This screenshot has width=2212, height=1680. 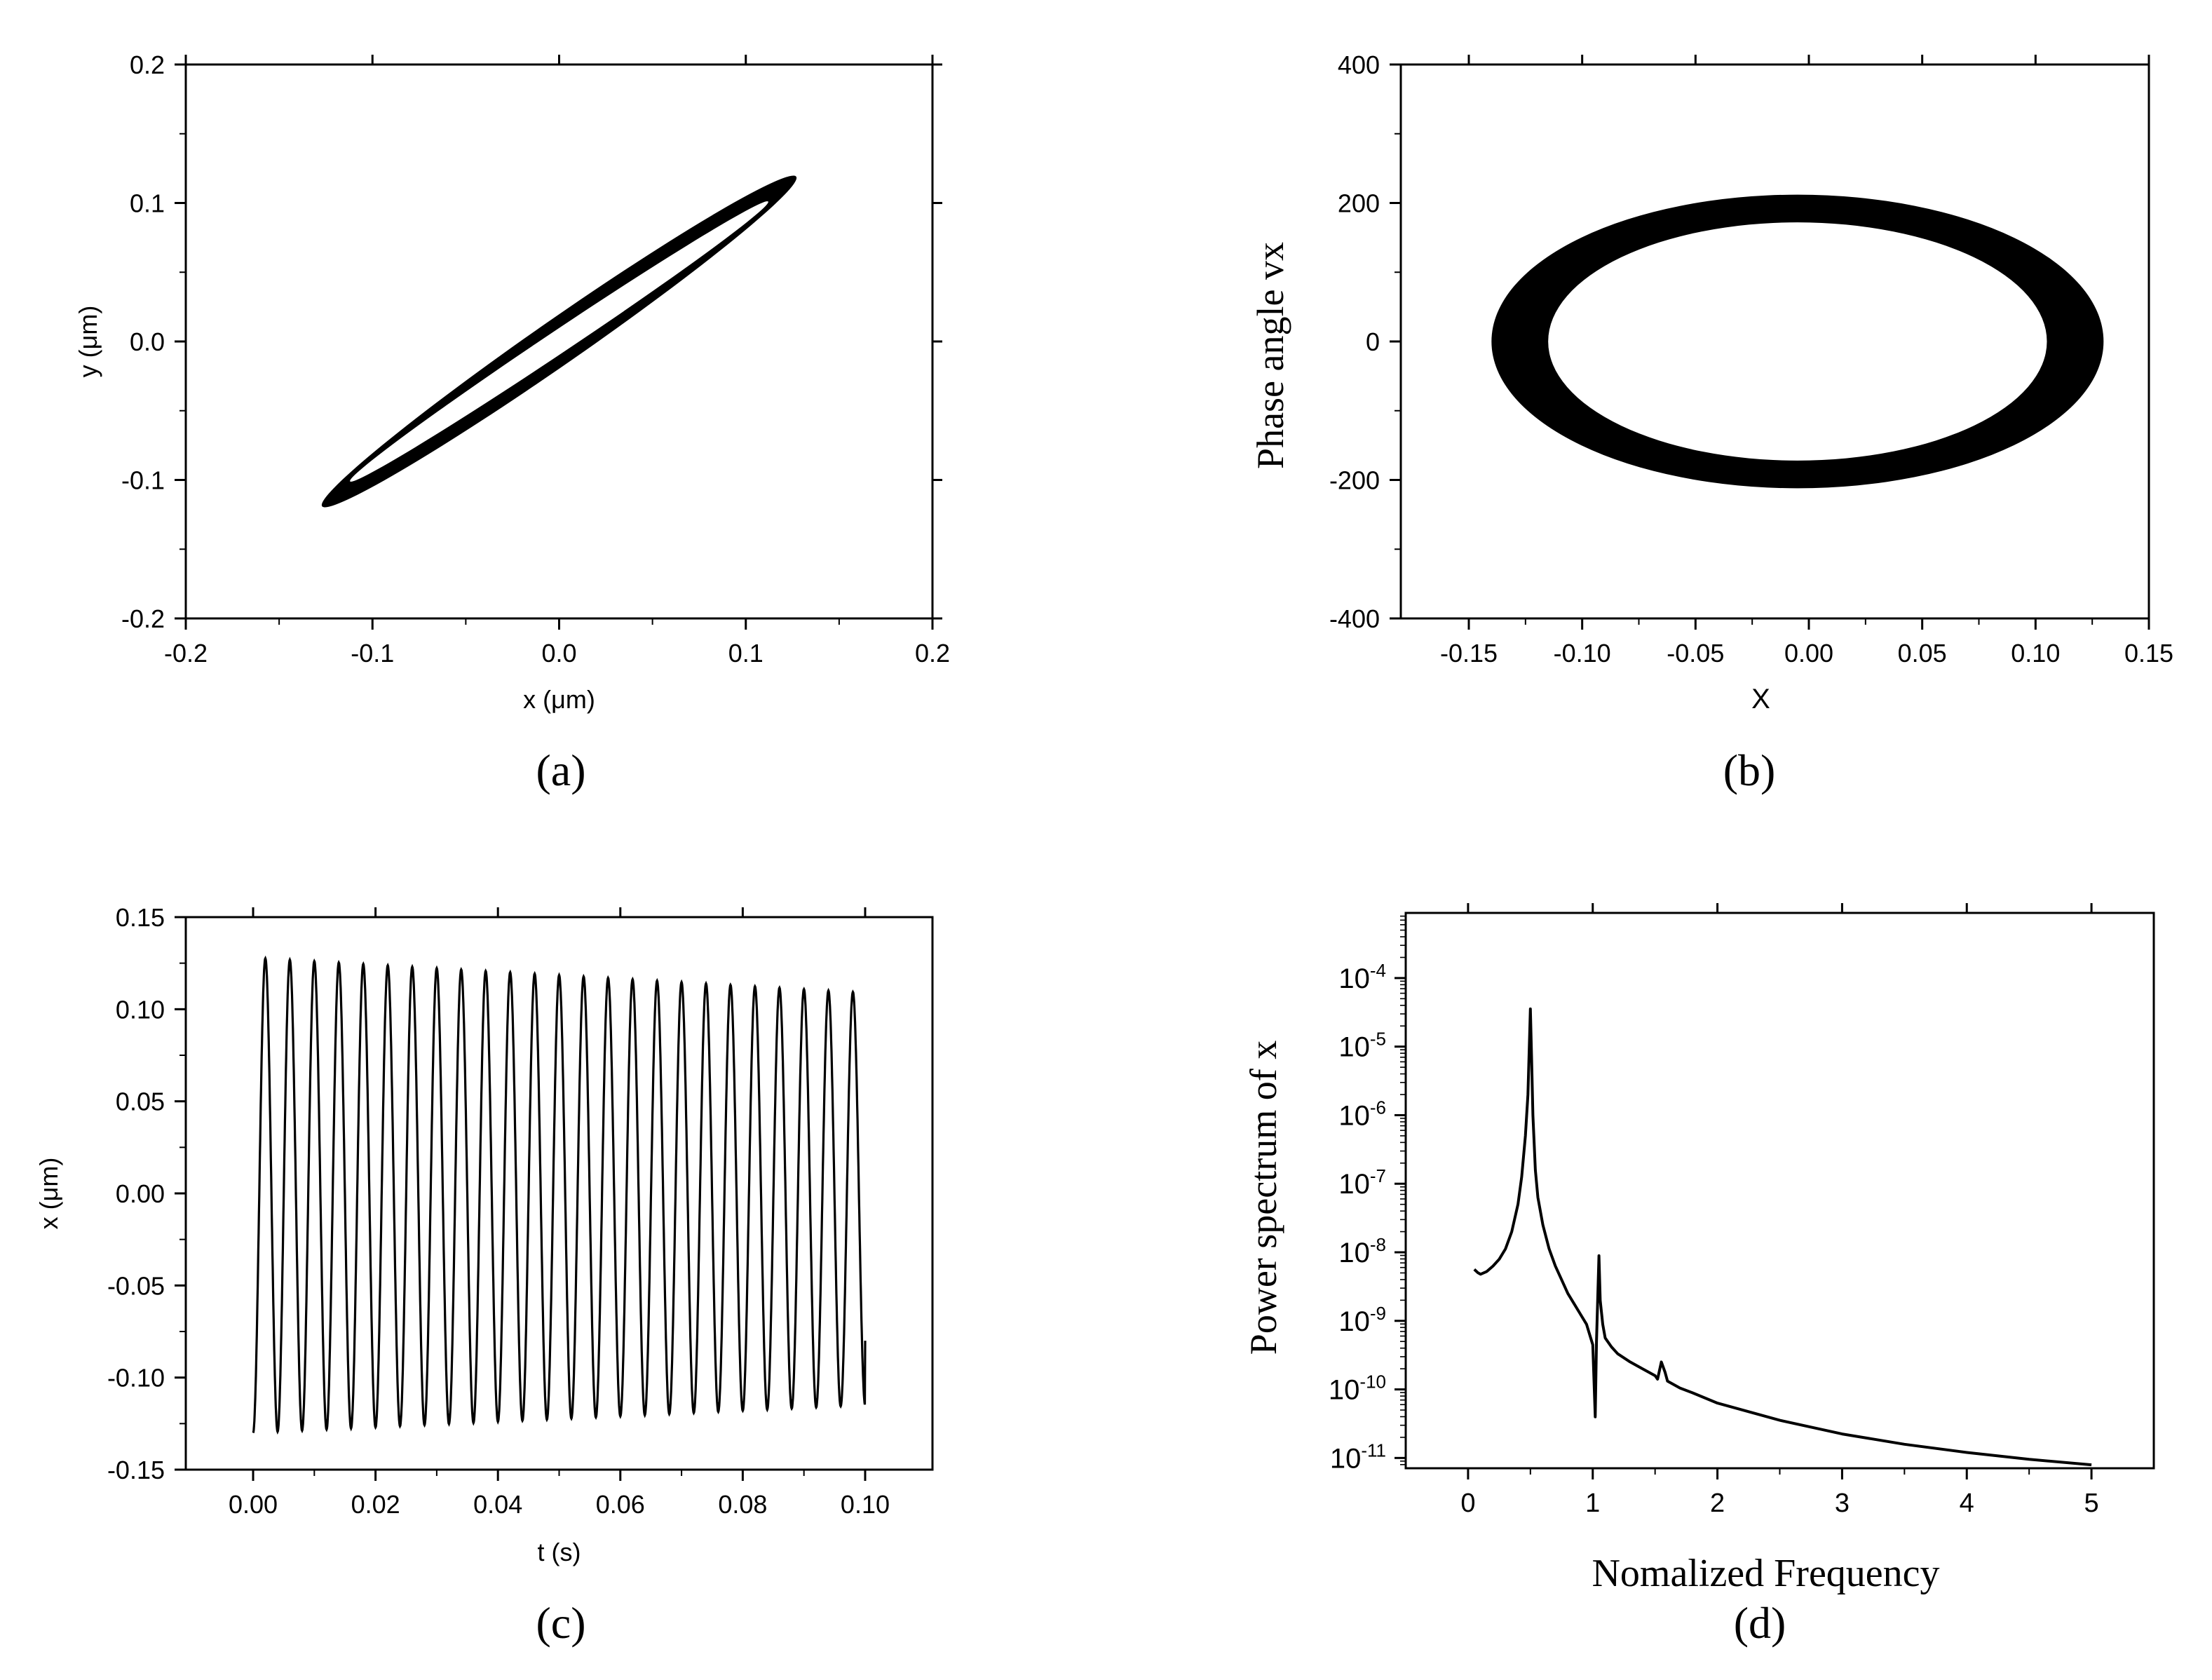 I want to click on x-tick-label: 4, so click(x=1967, y=1503).